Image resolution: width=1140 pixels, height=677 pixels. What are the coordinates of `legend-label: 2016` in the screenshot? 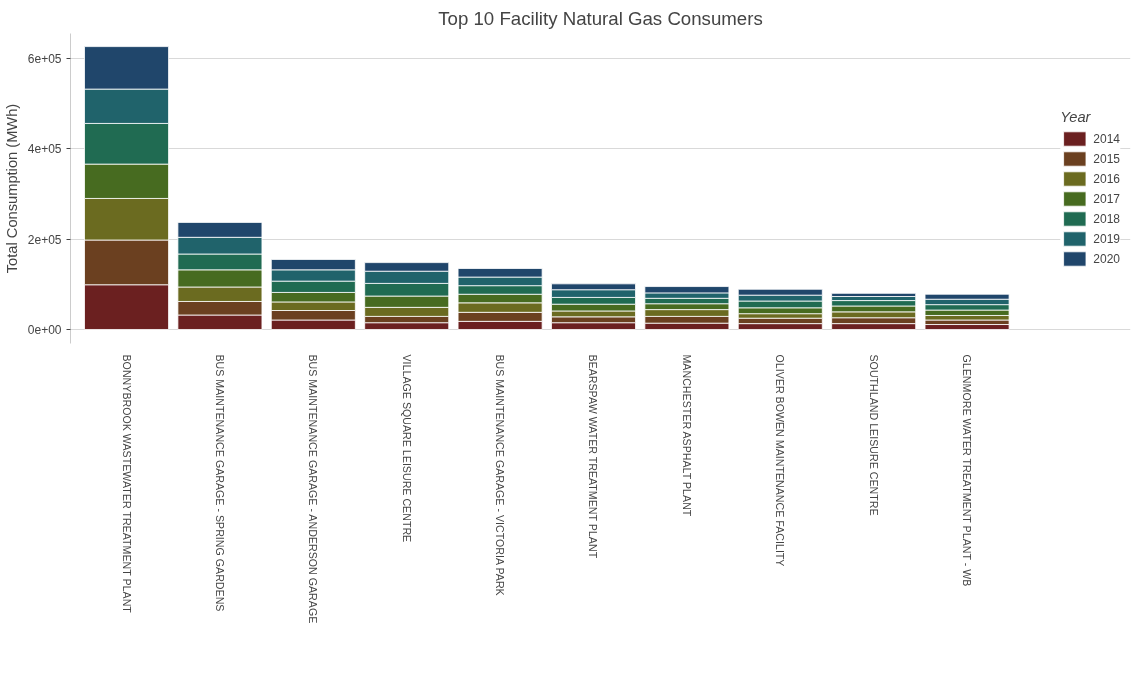 It's located at (1106, 178).